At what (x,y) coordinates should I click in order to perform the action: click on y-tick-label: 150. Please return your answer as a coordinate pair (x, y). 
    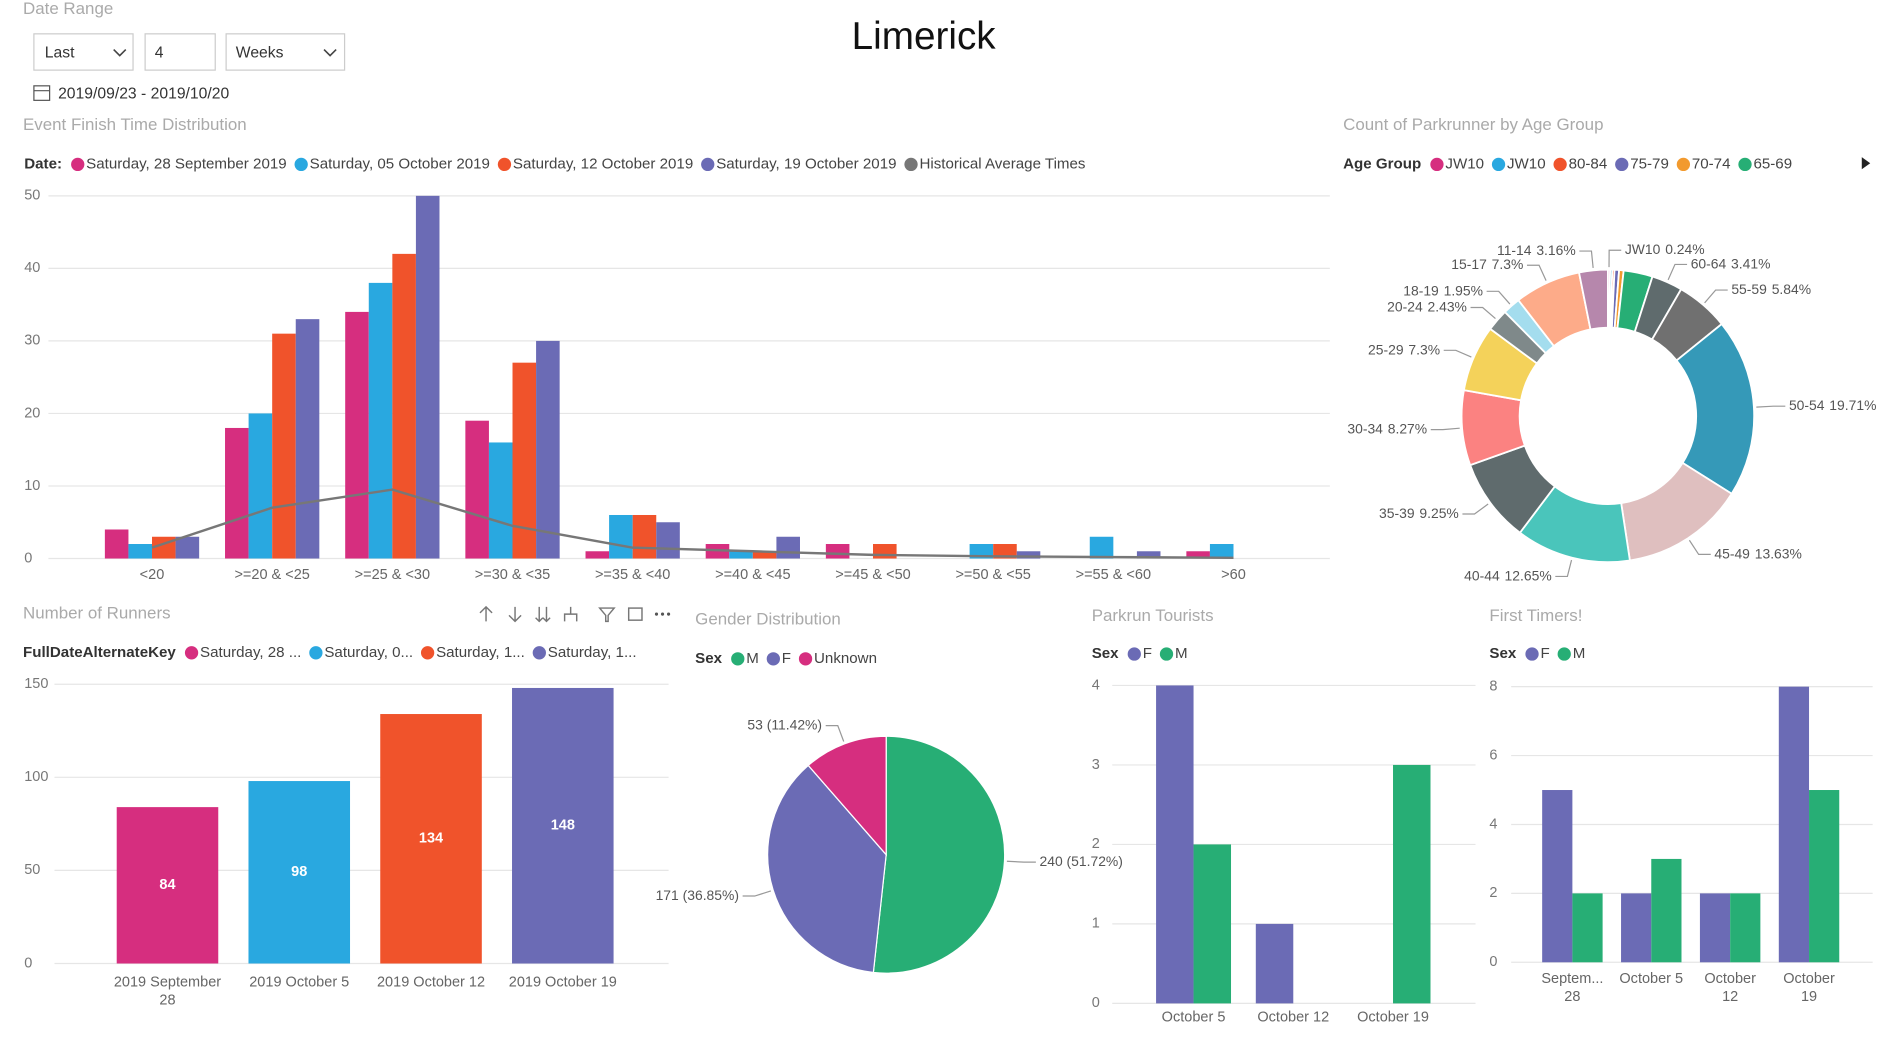
    Looking at the image, I should click on (36, 684).